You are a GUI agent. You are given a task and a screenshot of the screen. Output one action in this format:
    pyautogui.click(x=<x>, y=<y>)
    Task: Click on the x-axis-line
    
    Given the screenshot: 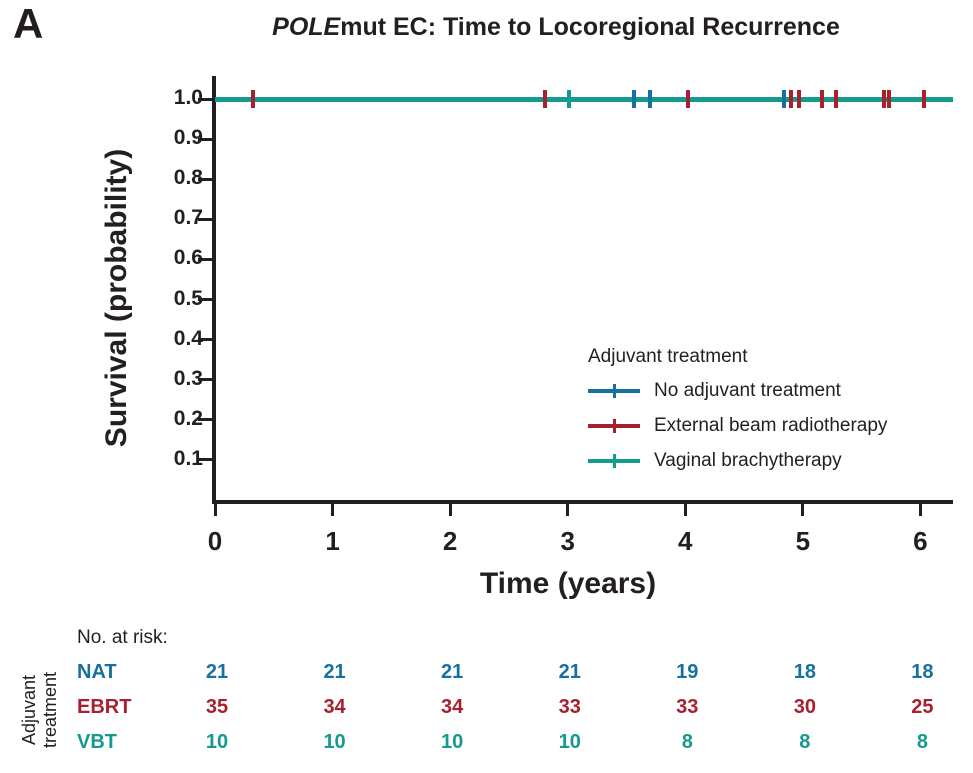 What is the action you would take?
    pyautogui.click(x=582, y=502)
    